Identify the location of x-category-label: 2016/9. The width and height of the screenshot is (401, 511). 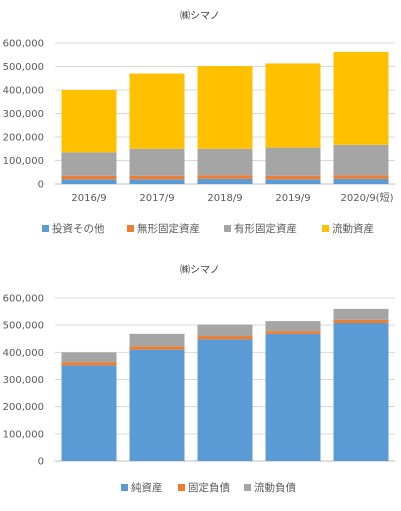
(88, 198).